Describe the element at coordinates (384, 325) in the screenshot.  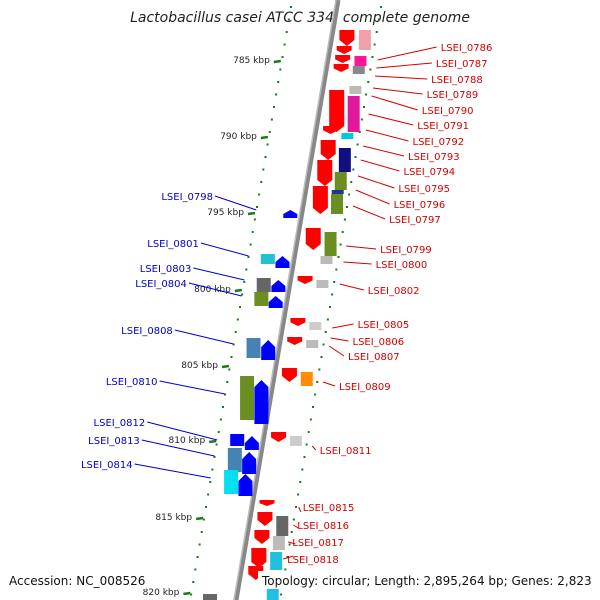
I see `forward-gene-label: LSEI_0805` at that location.